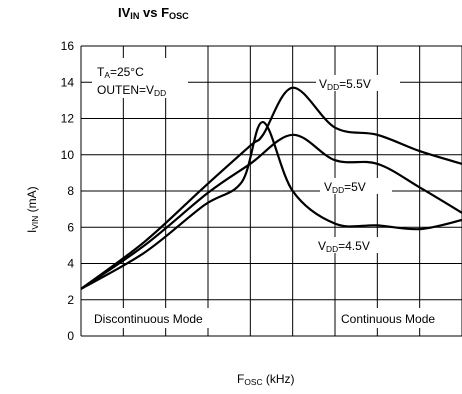 This screenshot has width=462, height=394. I want to click on y-tick-label: 10, so click(68, 155).